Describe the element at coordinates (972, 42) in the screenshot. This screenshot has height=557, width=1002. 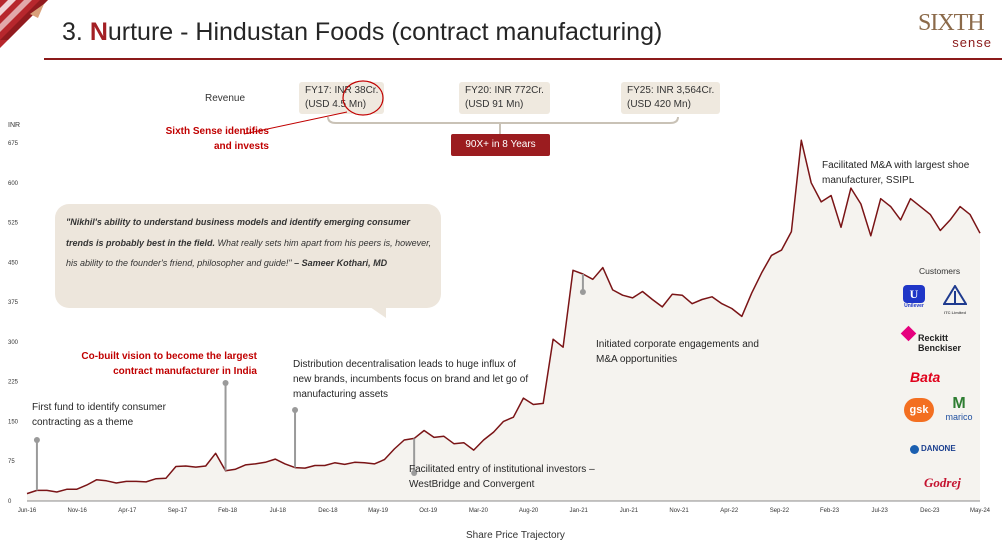
I see `brand-name-bottom: sense` at that location.